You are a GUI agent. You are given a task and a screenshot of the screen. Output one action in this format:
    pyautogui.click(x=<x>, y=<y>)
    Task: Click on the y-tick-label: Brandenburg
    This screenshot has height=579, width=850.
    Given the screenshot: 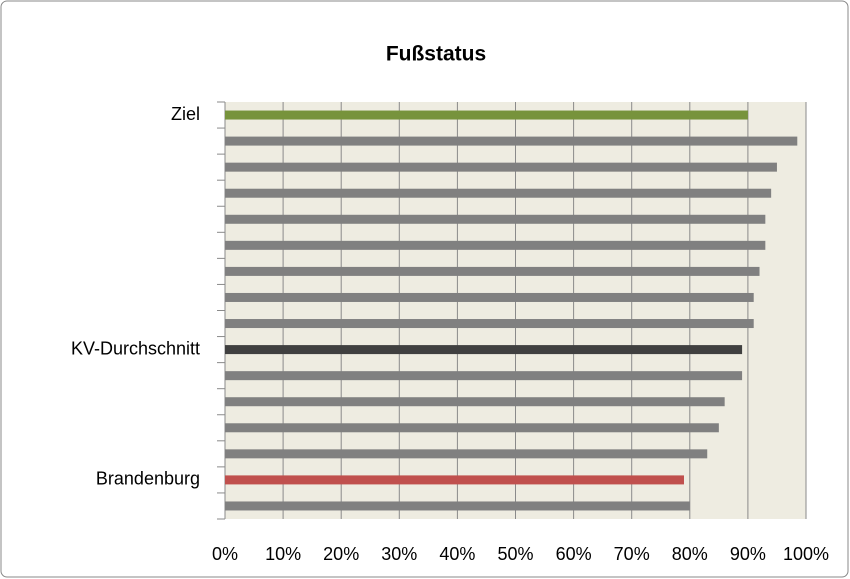 What is the action you would take?
    pyautogui.click(x=148, y=479)
    